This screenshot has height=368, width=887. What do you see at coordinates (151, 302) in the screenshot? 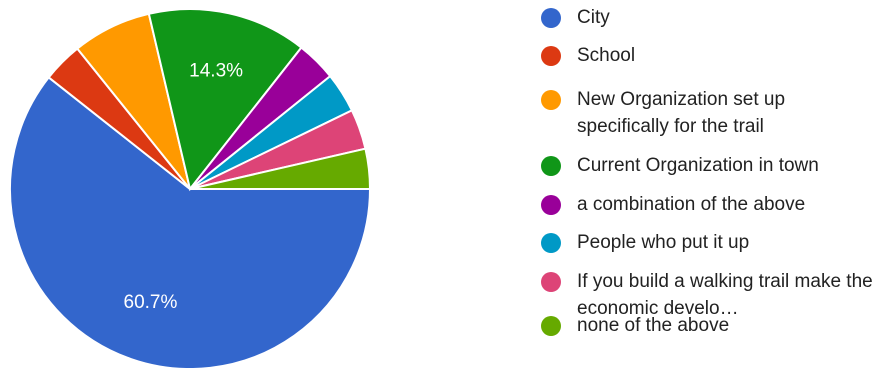
I see `pie-value-label: 60.7%` at bounding box center [151, 302].